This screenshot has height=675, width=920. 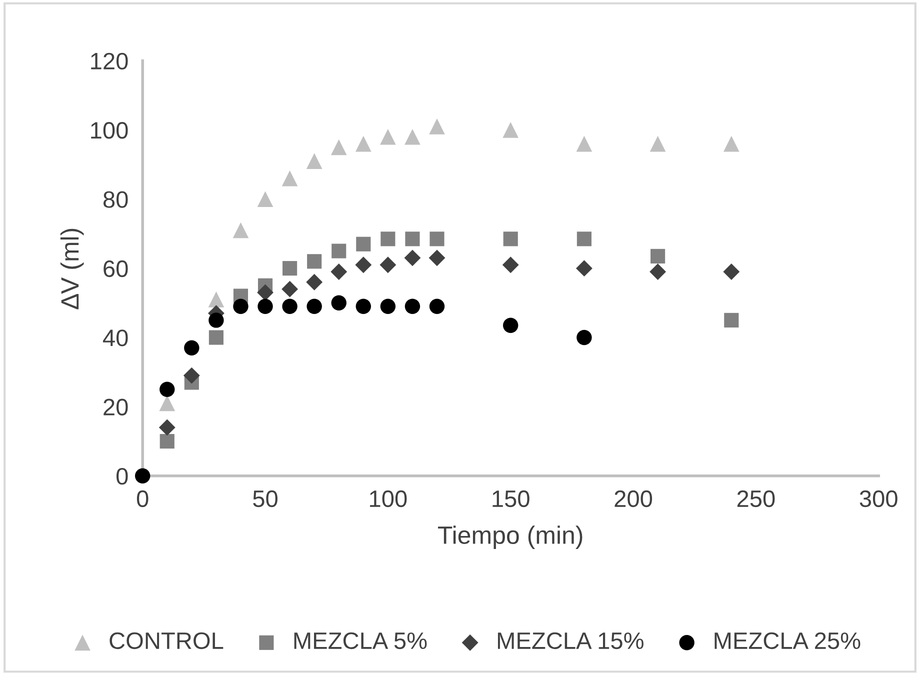 I want to click on y-tick-label: 80, so click(x=115, y=199).